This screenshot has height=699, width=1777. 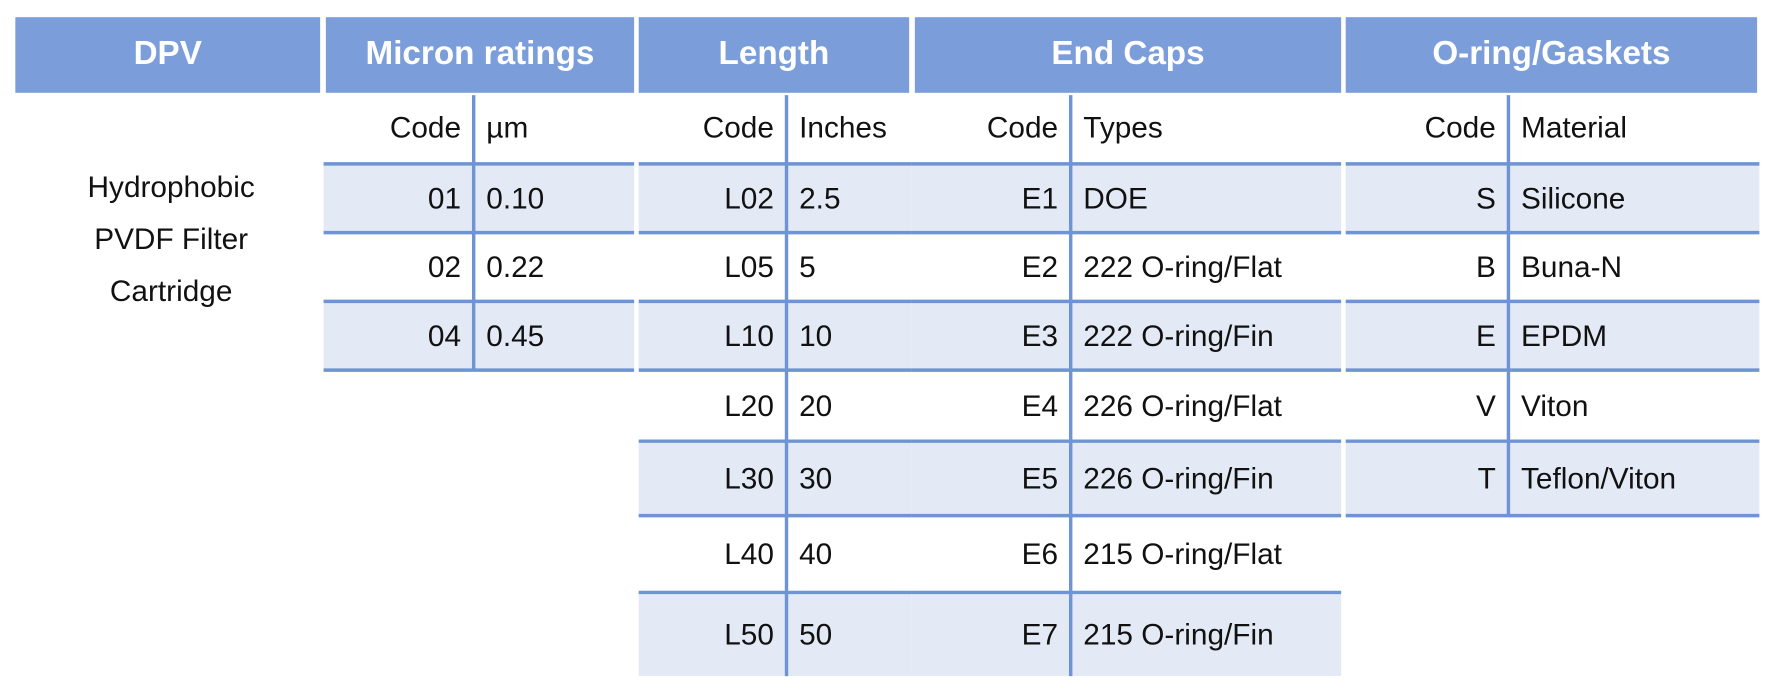 I want to click on header-title: O-ring/Gaskets, so click(x=1551, y=53).